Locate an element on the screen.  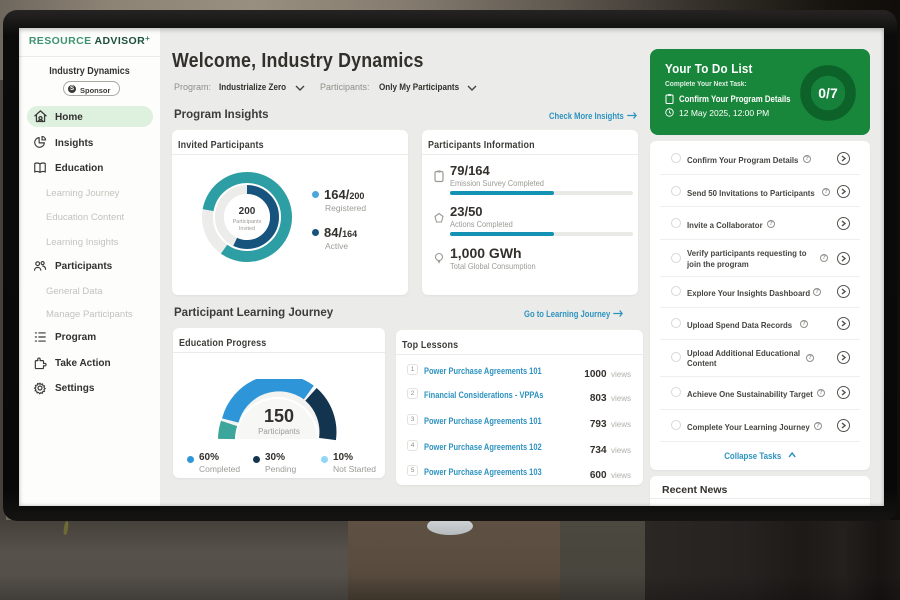
svg-text: Participants is located at coordinates (247, 222).